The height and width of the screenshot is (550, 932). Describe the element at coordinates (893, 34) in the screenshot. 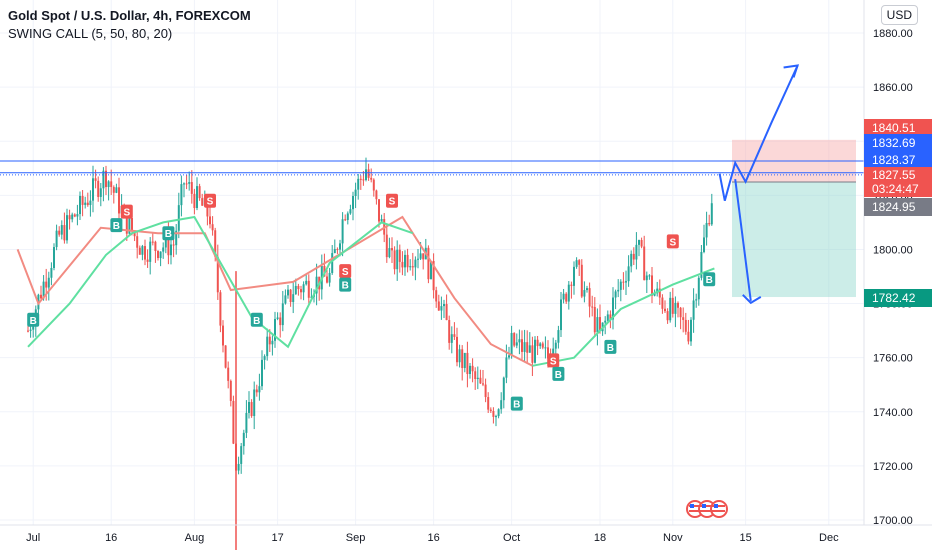

I see `y-tick-label: 1880.00` at that location.